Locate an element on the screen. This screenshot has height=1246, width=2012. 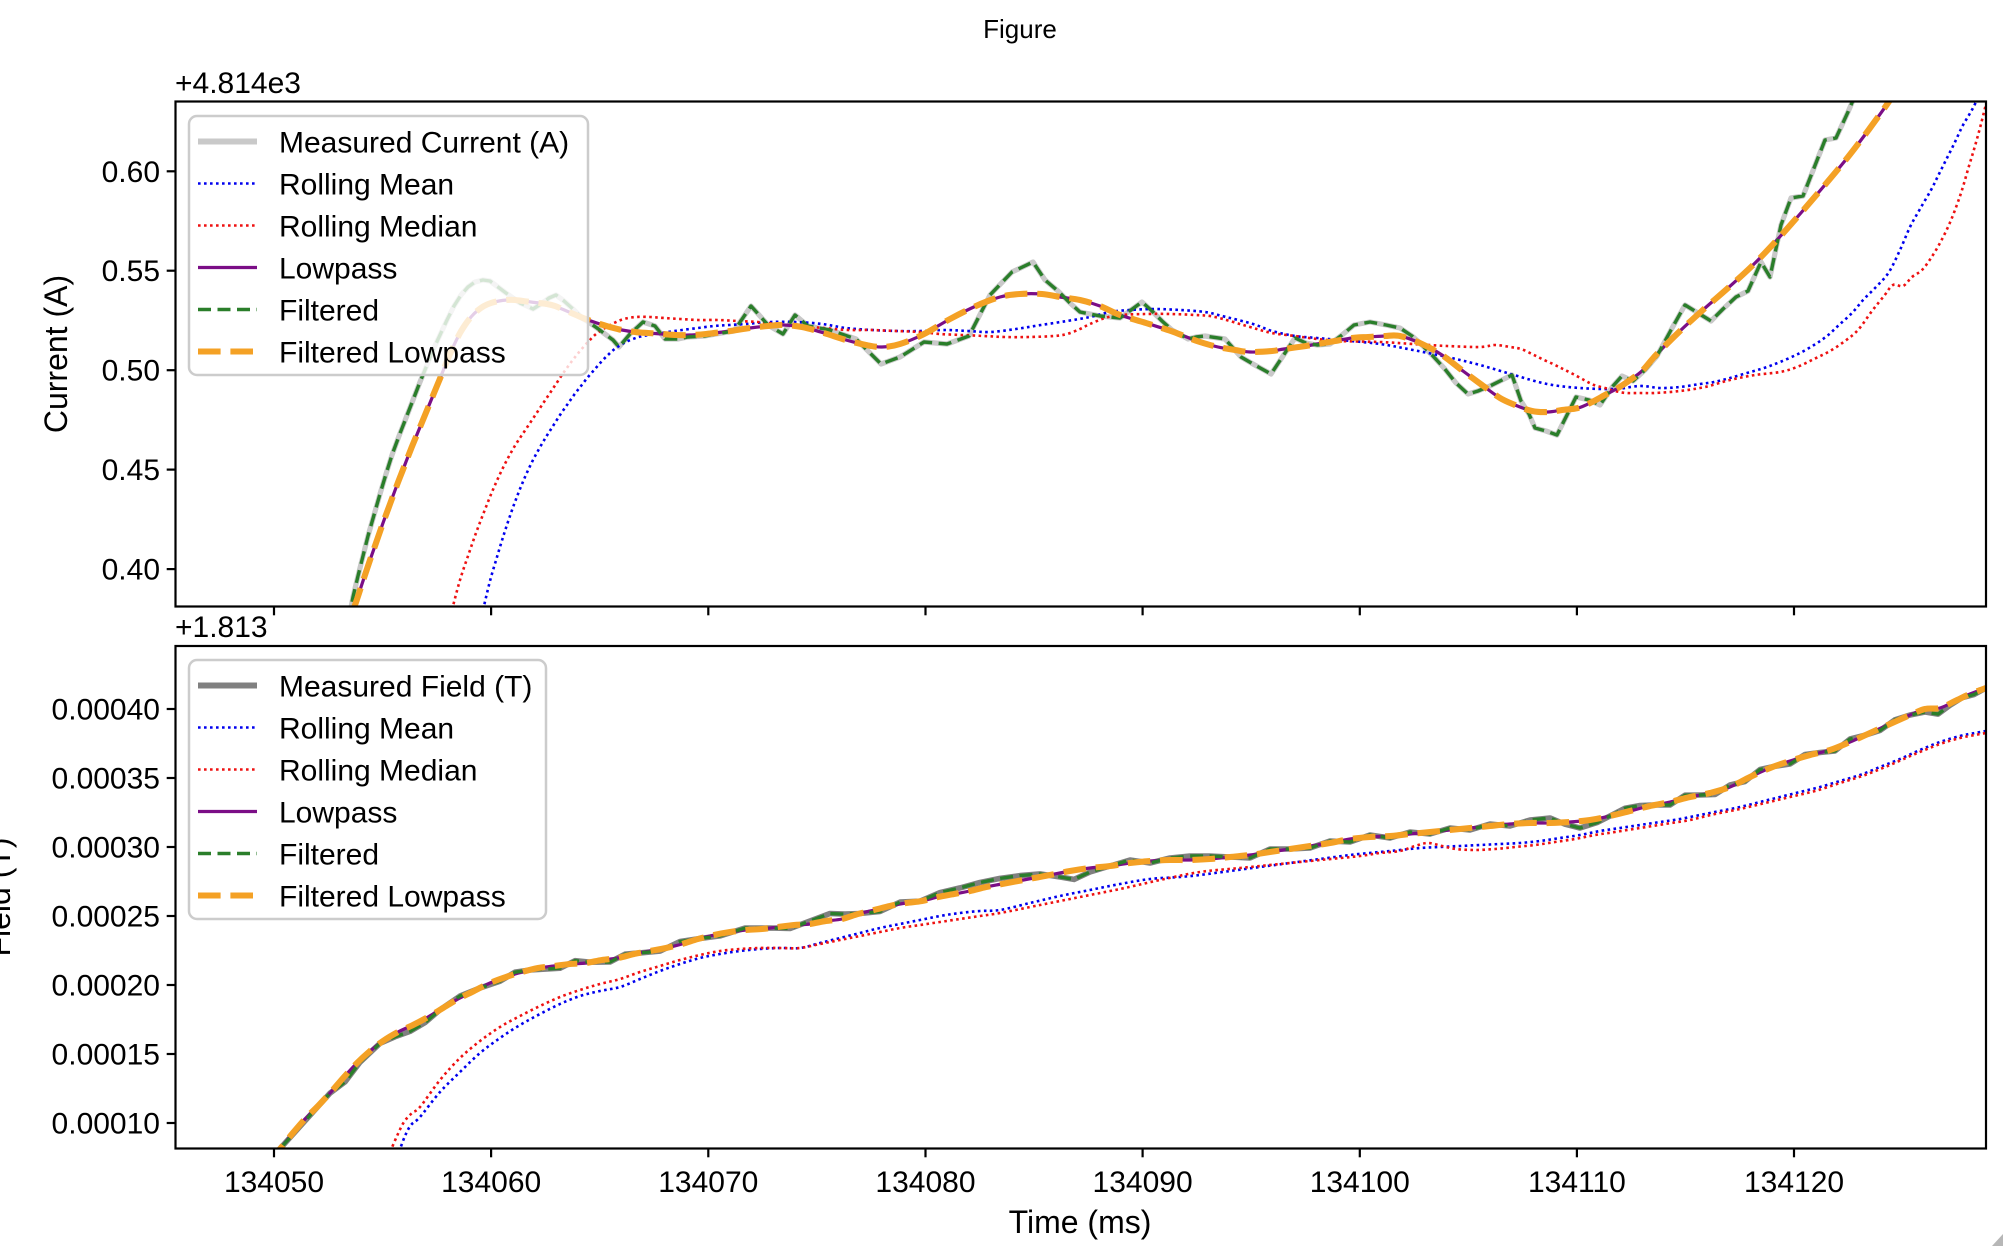
svg-text: 0.00020 is located at coordinates (106, 986).